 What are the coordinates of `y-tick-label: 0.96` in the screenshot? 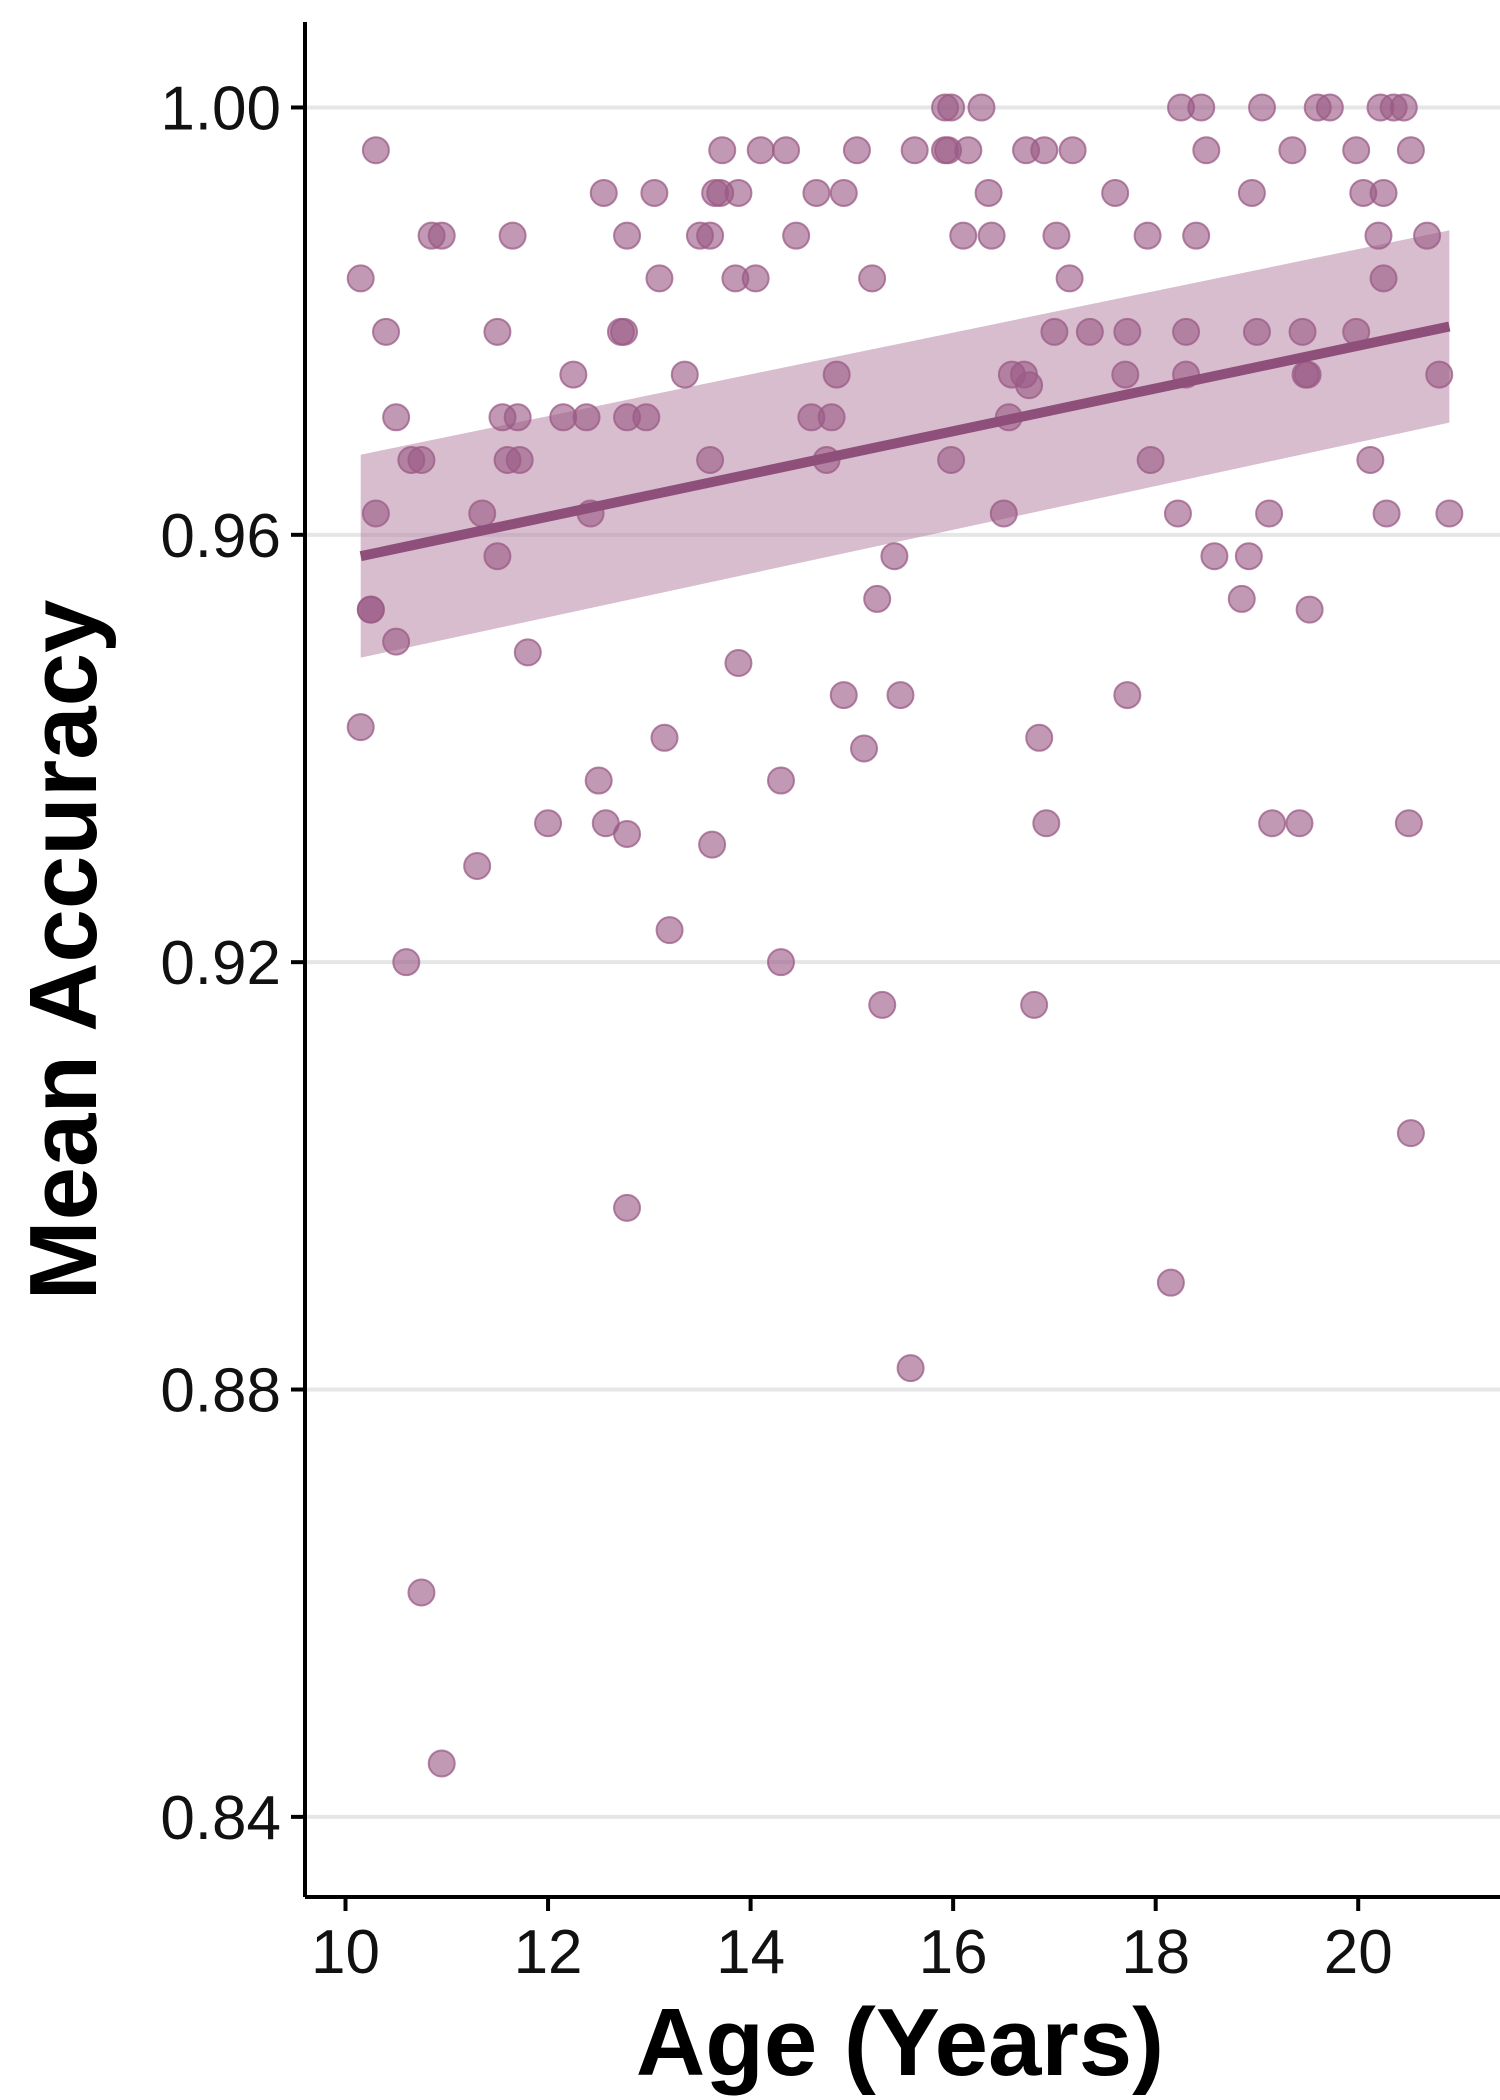 It's located at (220, 536).